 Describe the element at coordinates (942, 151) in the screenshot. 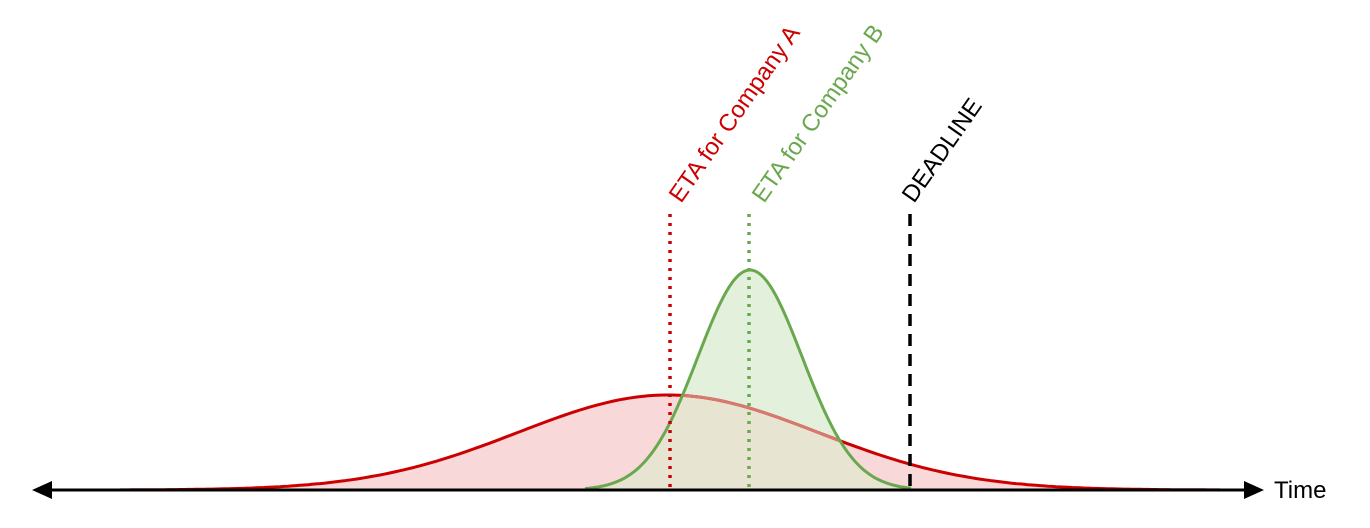

I see `deadline-label: DEADLINE` at that location.